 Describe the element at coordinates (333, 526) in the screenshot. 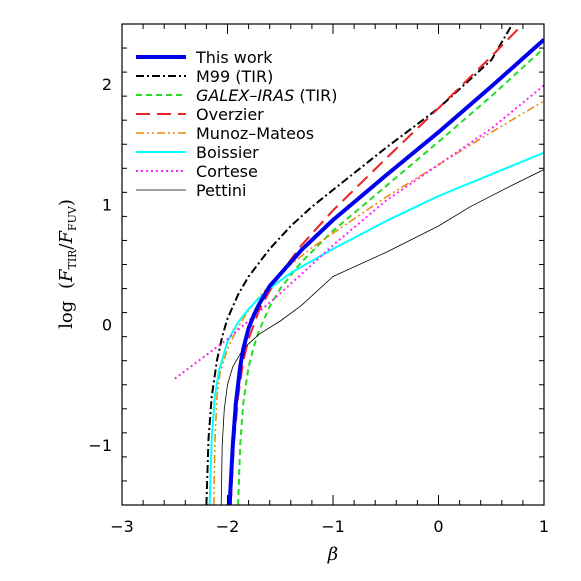

I see `x-tick-label: −1` at that location.